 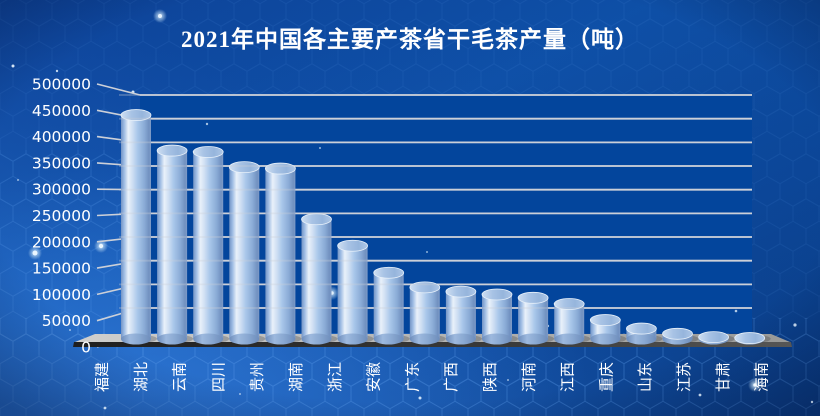 I want to click on x-axis-category-label: 陕西, so click(x=490, y=377).